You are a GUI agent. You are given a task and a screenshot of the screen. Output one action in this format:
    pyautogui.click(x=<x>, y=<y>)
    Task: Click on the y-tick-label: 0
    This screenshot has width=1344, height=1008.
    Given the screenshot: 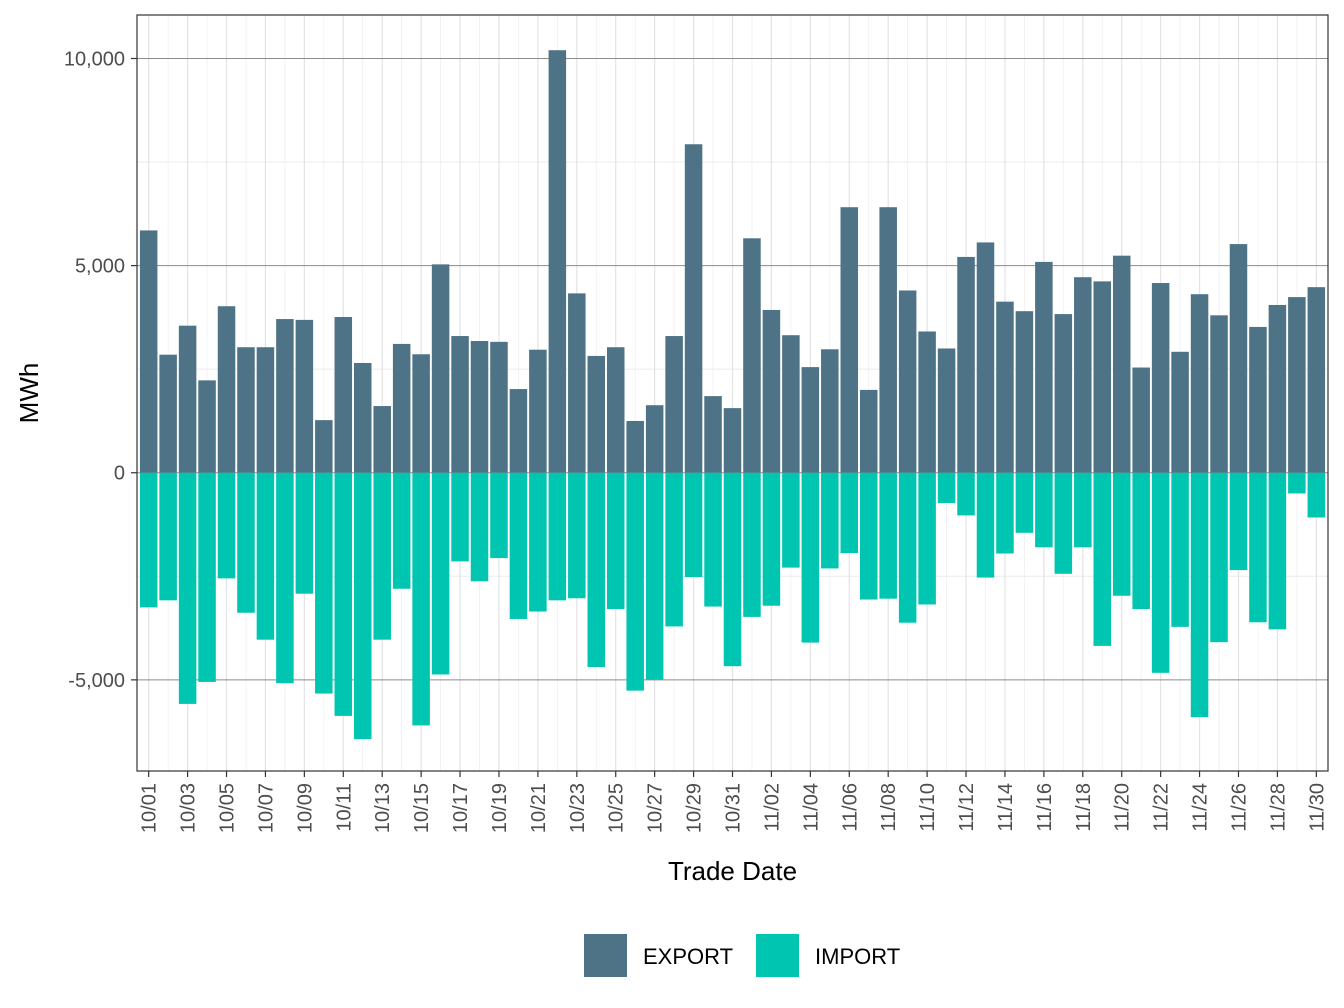 What is the action you would take?
    pyautogui.click(x=119, y=474)
    